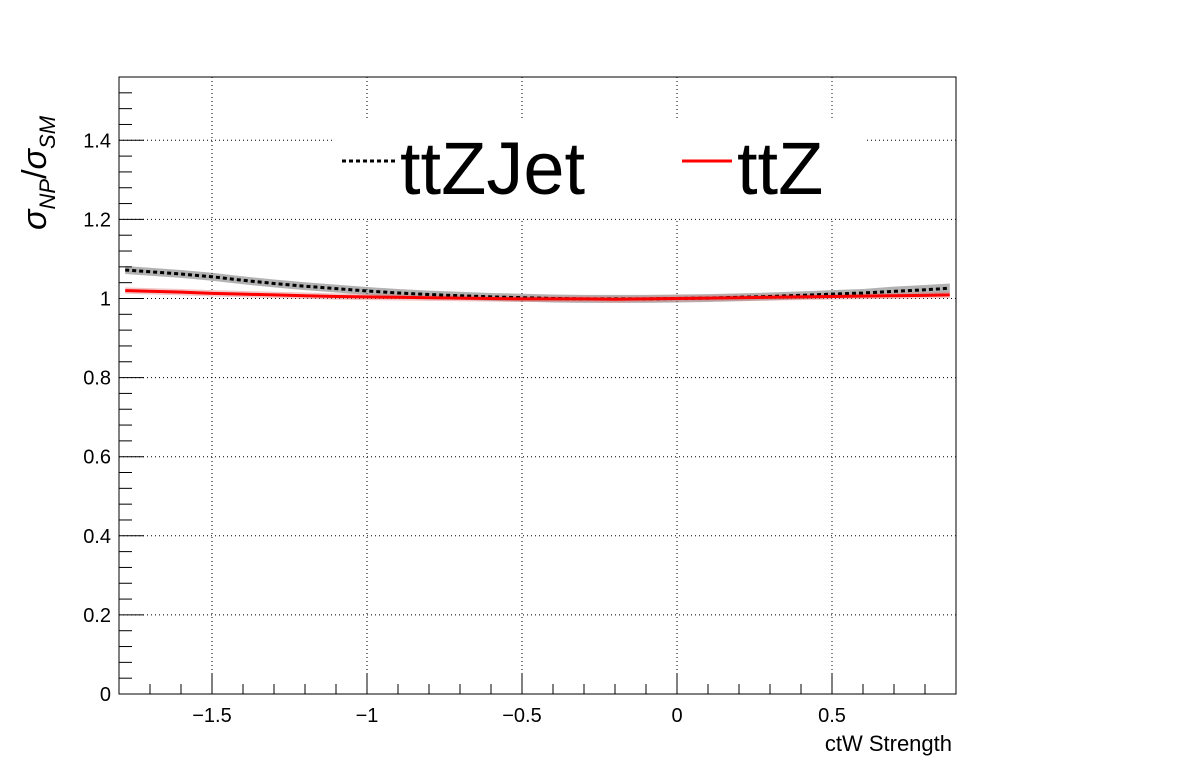 The width and height of the screenshot is (1196, 772). I want to click on y-tick-label: 0.2, so click(97, 616).